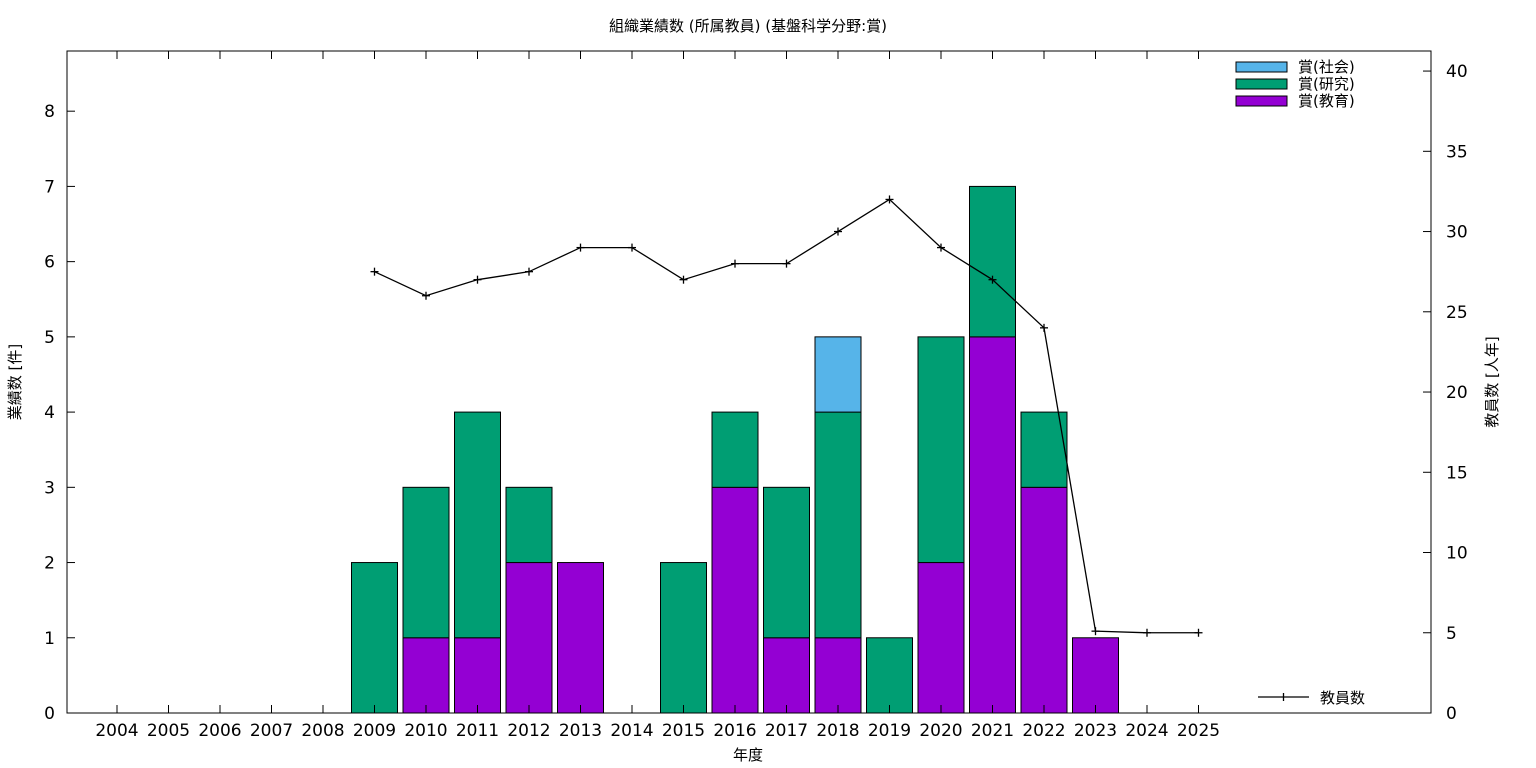  I want to click on y2-tick-label-35: 35, so click(1457, 152).